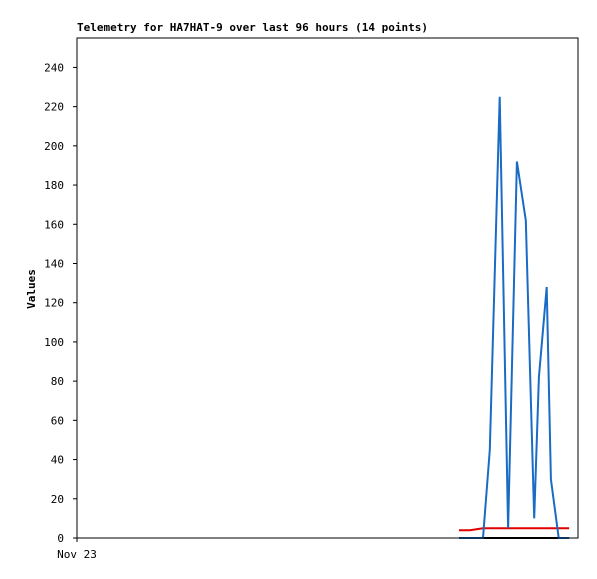 This screenshot has width=597, height=579. Describe the element at coordinates (54, 67) in the screenshot. I see `y-tick-label: 240` at that location.